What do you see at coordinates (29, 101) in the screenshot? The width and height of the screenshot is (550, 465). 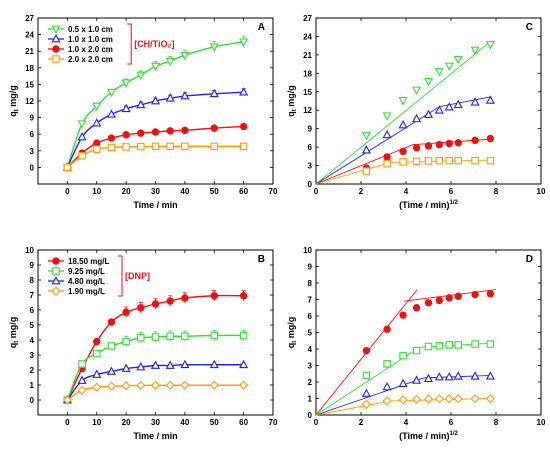 I see `y-tick-label: 12` at bounding box center [29, 101].